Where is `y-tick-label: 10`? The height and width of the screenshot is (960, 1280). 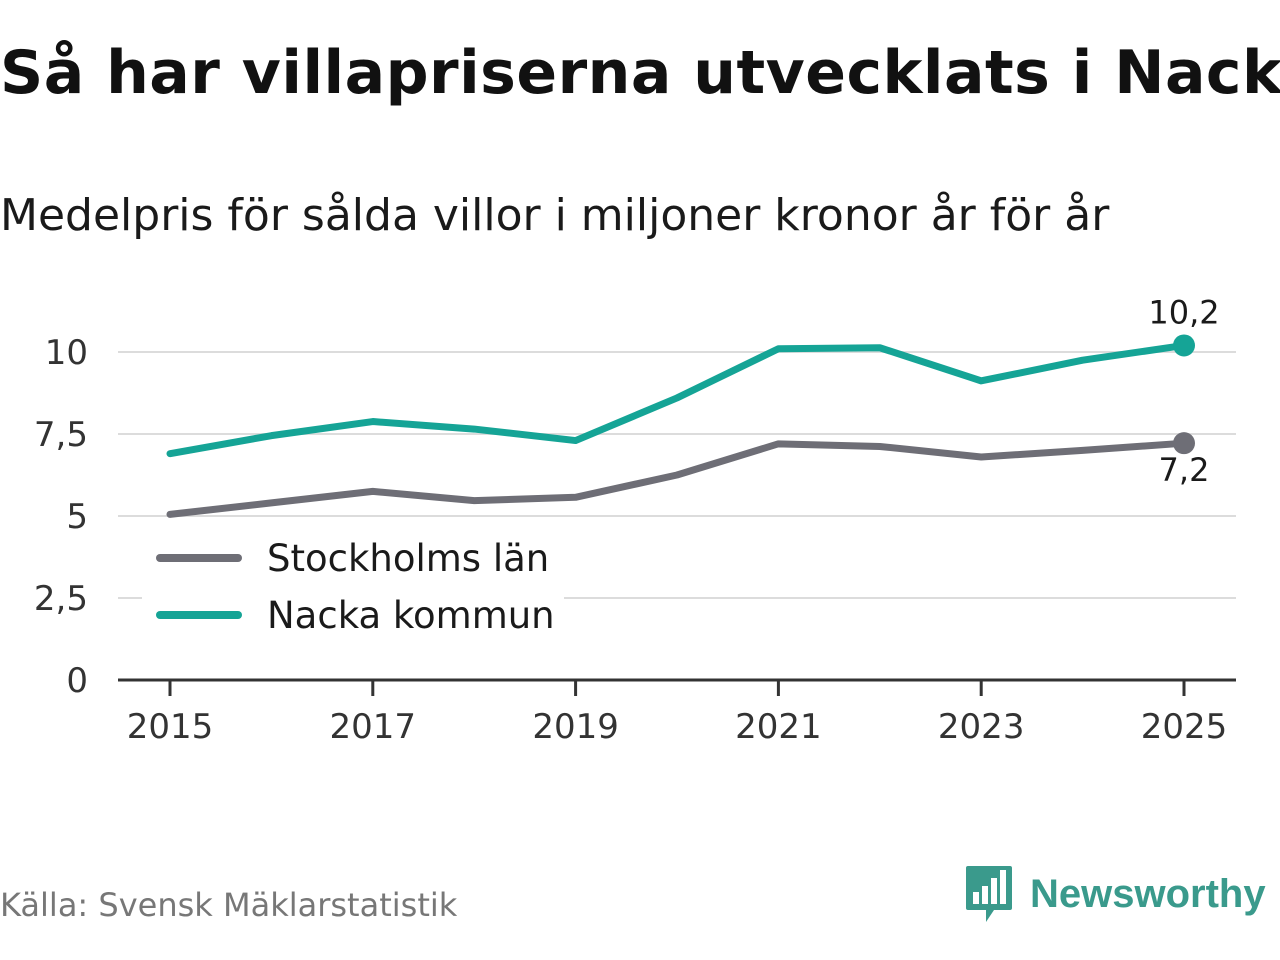
y-tick-label: 10 is located at coordinates (66, 353).